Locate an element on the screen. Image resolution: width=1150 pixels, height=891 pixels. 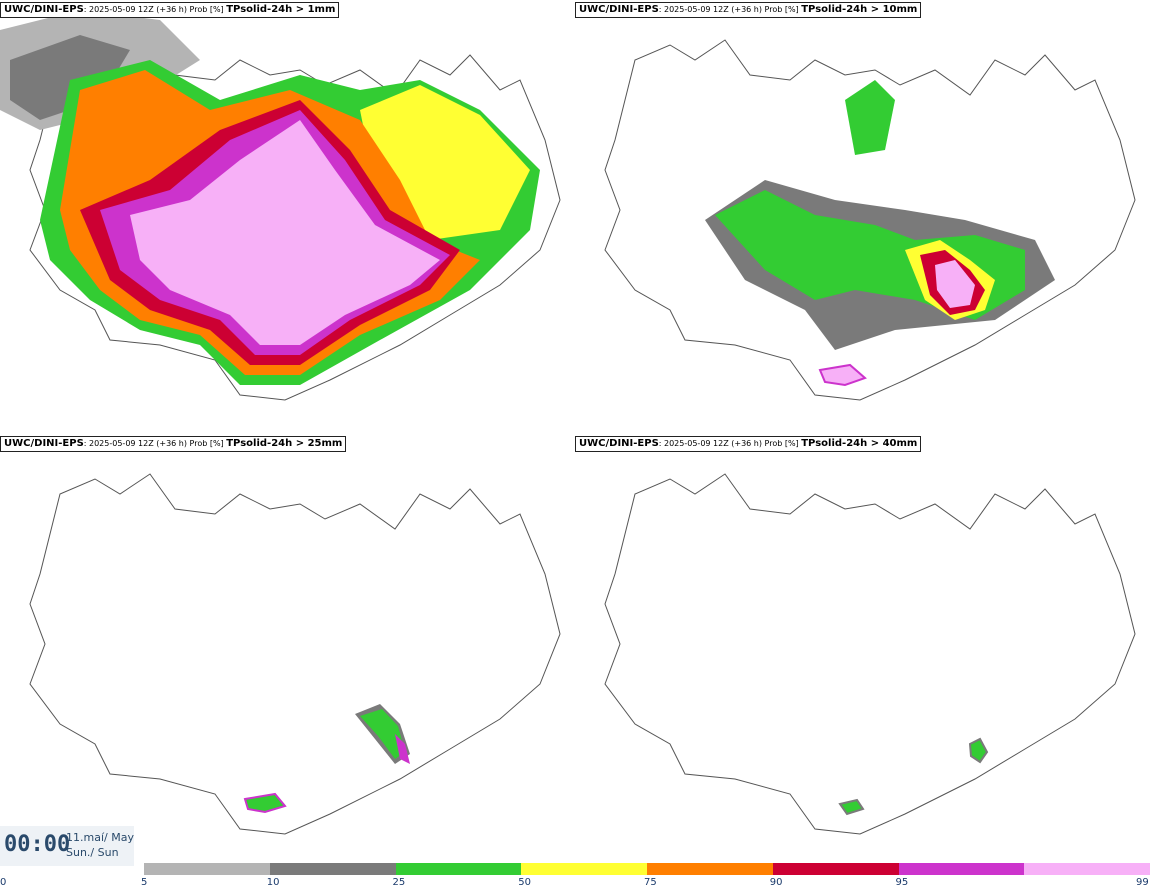
coverage-south is located at coordinates (265, 803).